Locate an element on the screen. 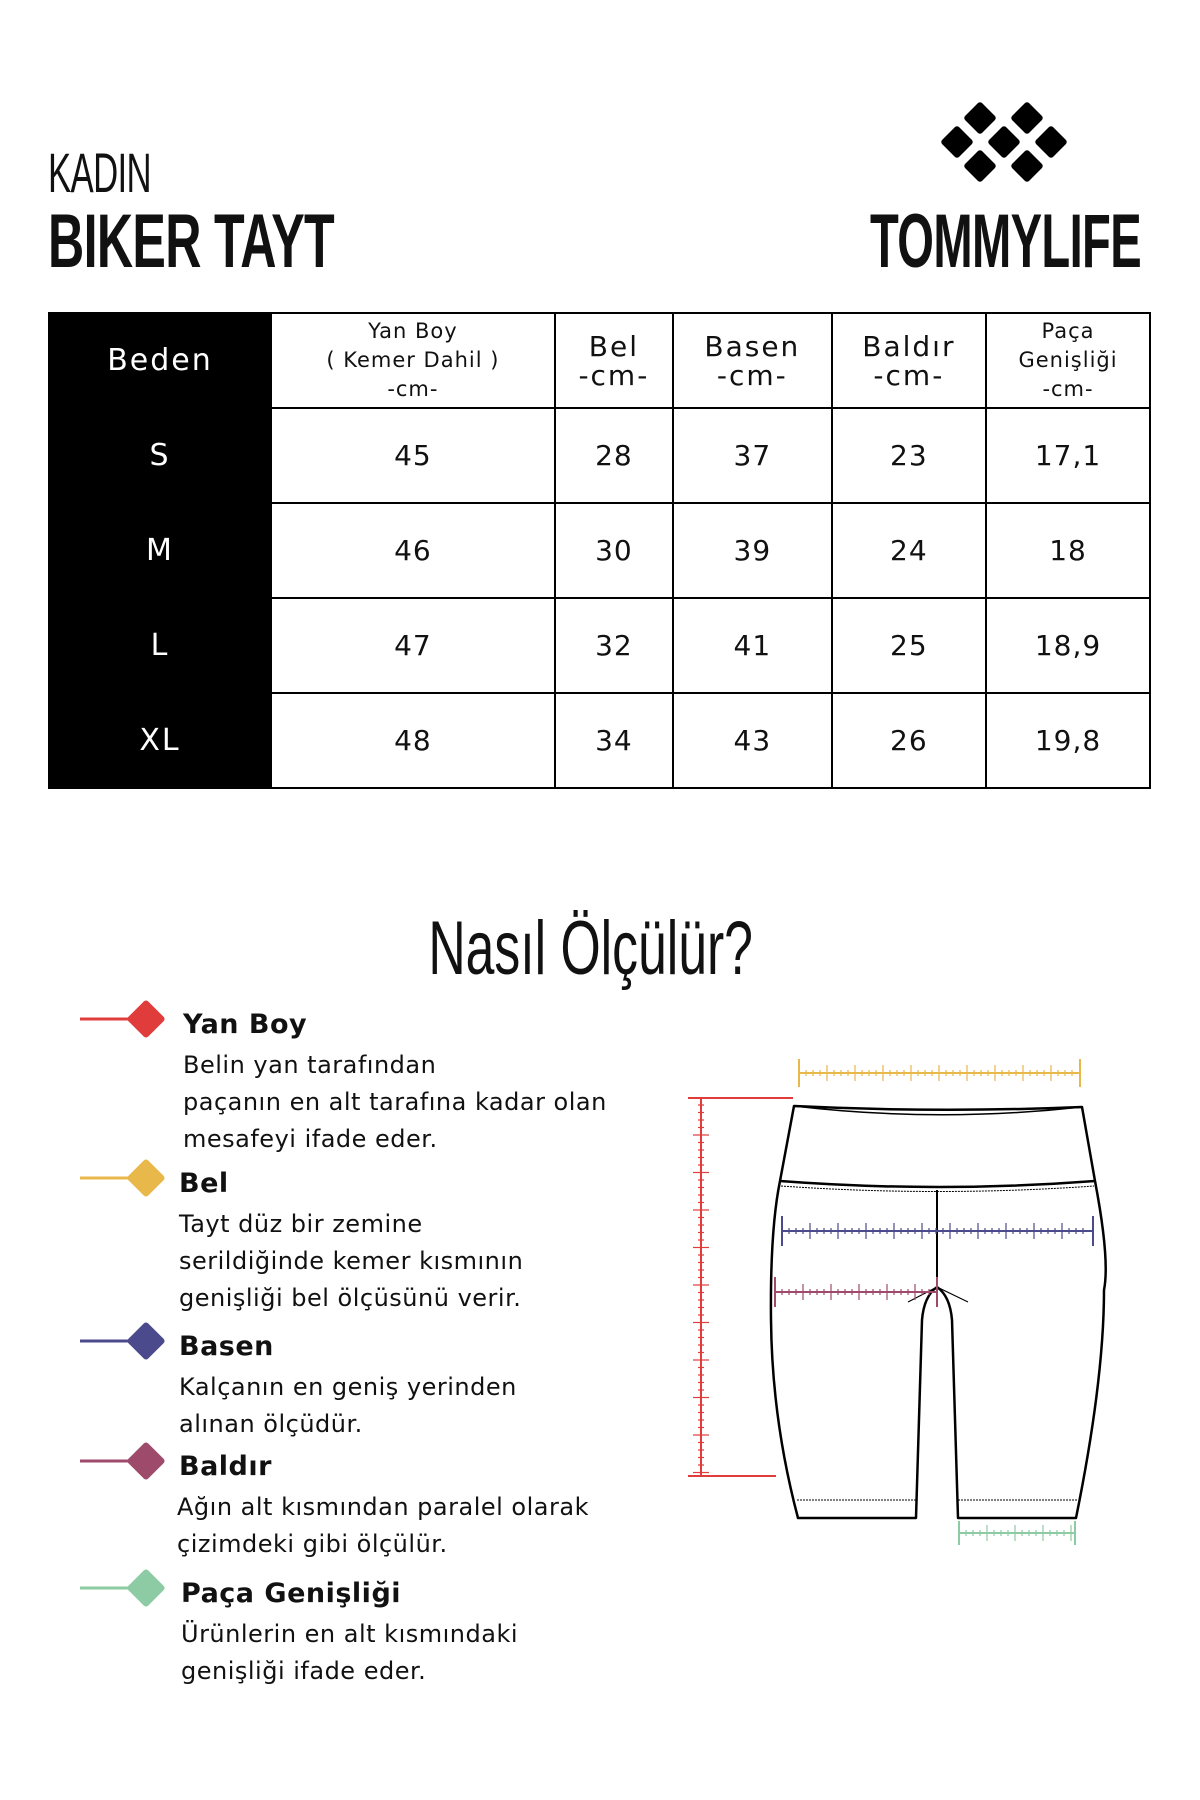 The width and height of the screenshot is (1200, 1800). size-cell: L is located at coordinates (160, 645).